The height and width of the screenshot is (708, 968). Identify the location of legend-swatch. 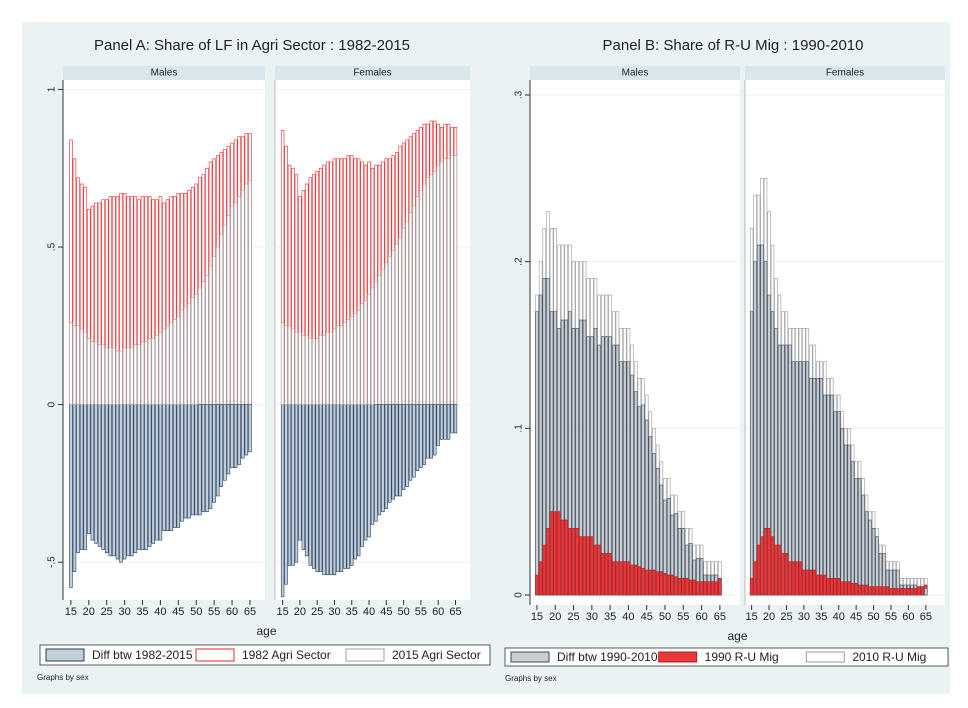
(215, 655).